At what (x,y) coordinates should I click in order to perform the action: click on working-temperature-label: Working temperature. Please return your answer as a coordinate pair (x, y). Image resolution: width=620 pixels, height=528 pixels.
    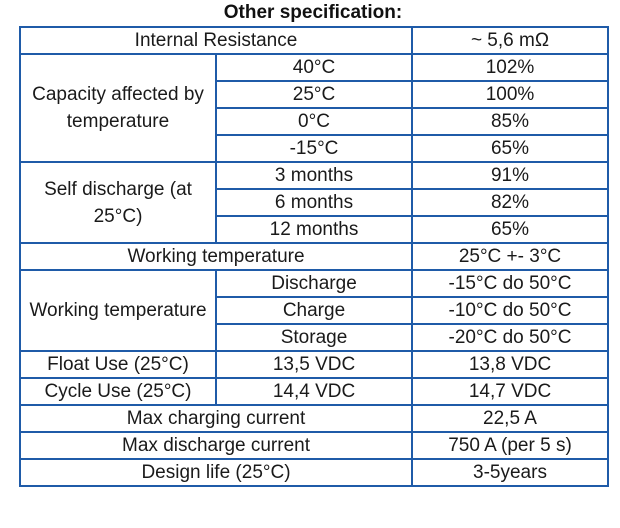
    Looking at the image, I should click on (216, 256).